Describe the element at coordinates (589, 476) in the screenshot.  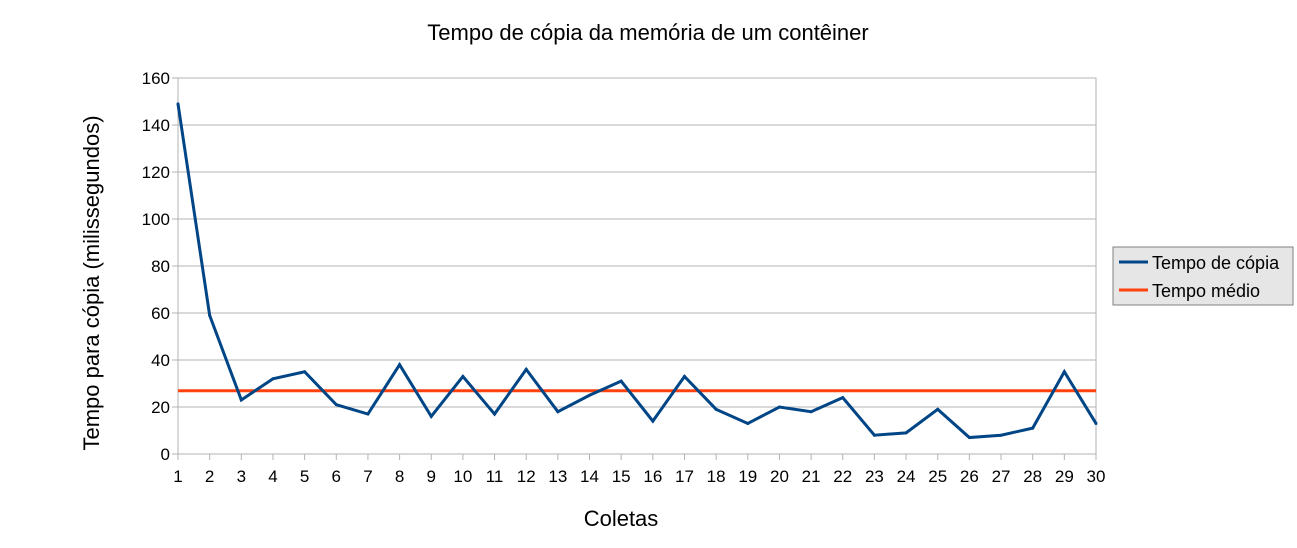
I see `x-tick-label: 14` at that location.